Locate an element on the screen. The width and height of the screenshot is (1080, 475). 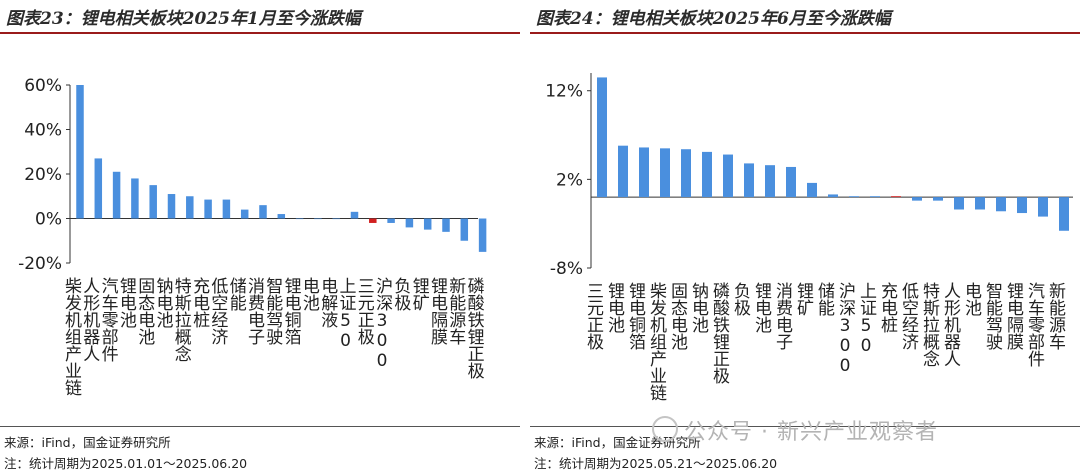
y-tick-label: 40% is located at coordinates (43, 131).